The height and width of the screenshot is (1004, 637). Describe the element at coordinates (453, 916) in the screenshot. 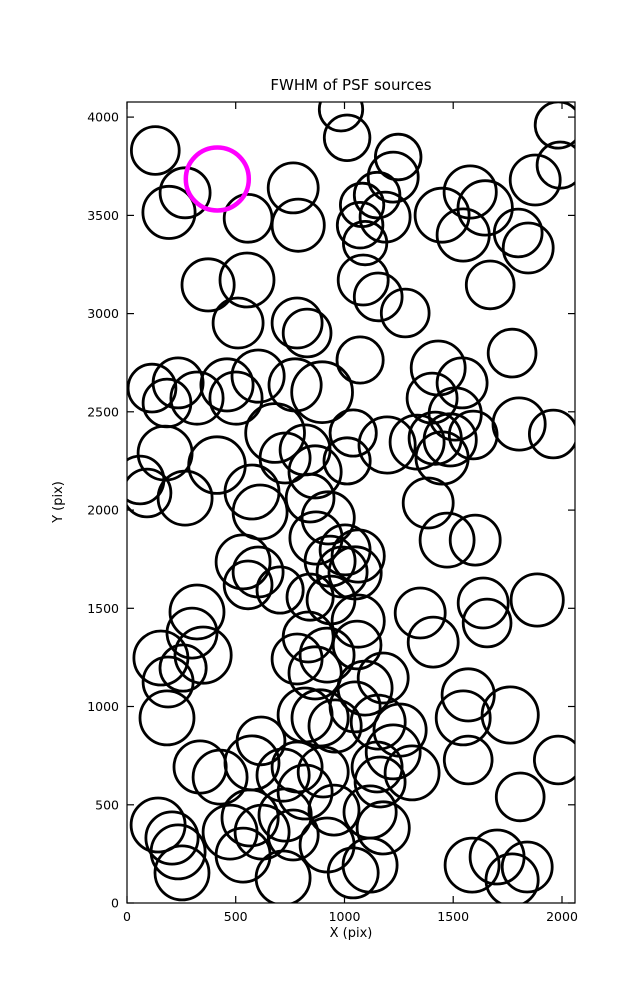

I see `x-tick-label: 1500` at that location.